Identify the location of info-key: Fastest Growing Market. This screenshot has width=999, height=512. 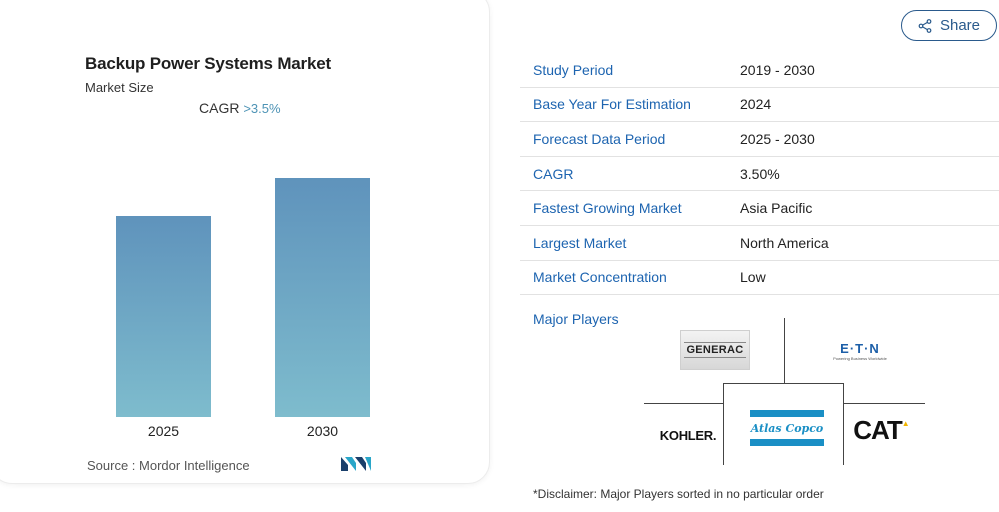
(607, 208).